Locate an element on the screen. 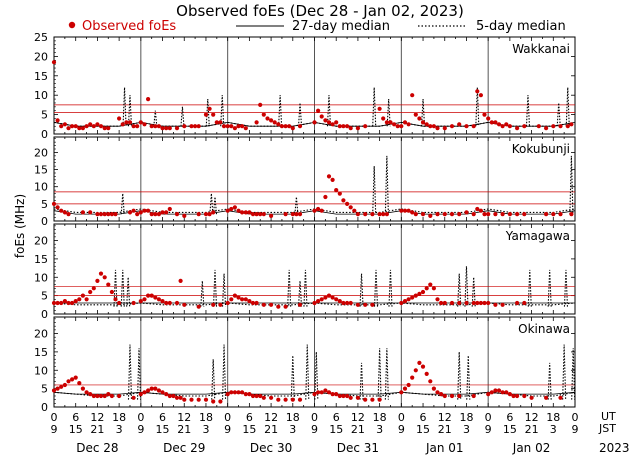 Image resolution: width=640 pixels, height=457 pixels. year-label: 2023 is located at coordinates (614, 448).